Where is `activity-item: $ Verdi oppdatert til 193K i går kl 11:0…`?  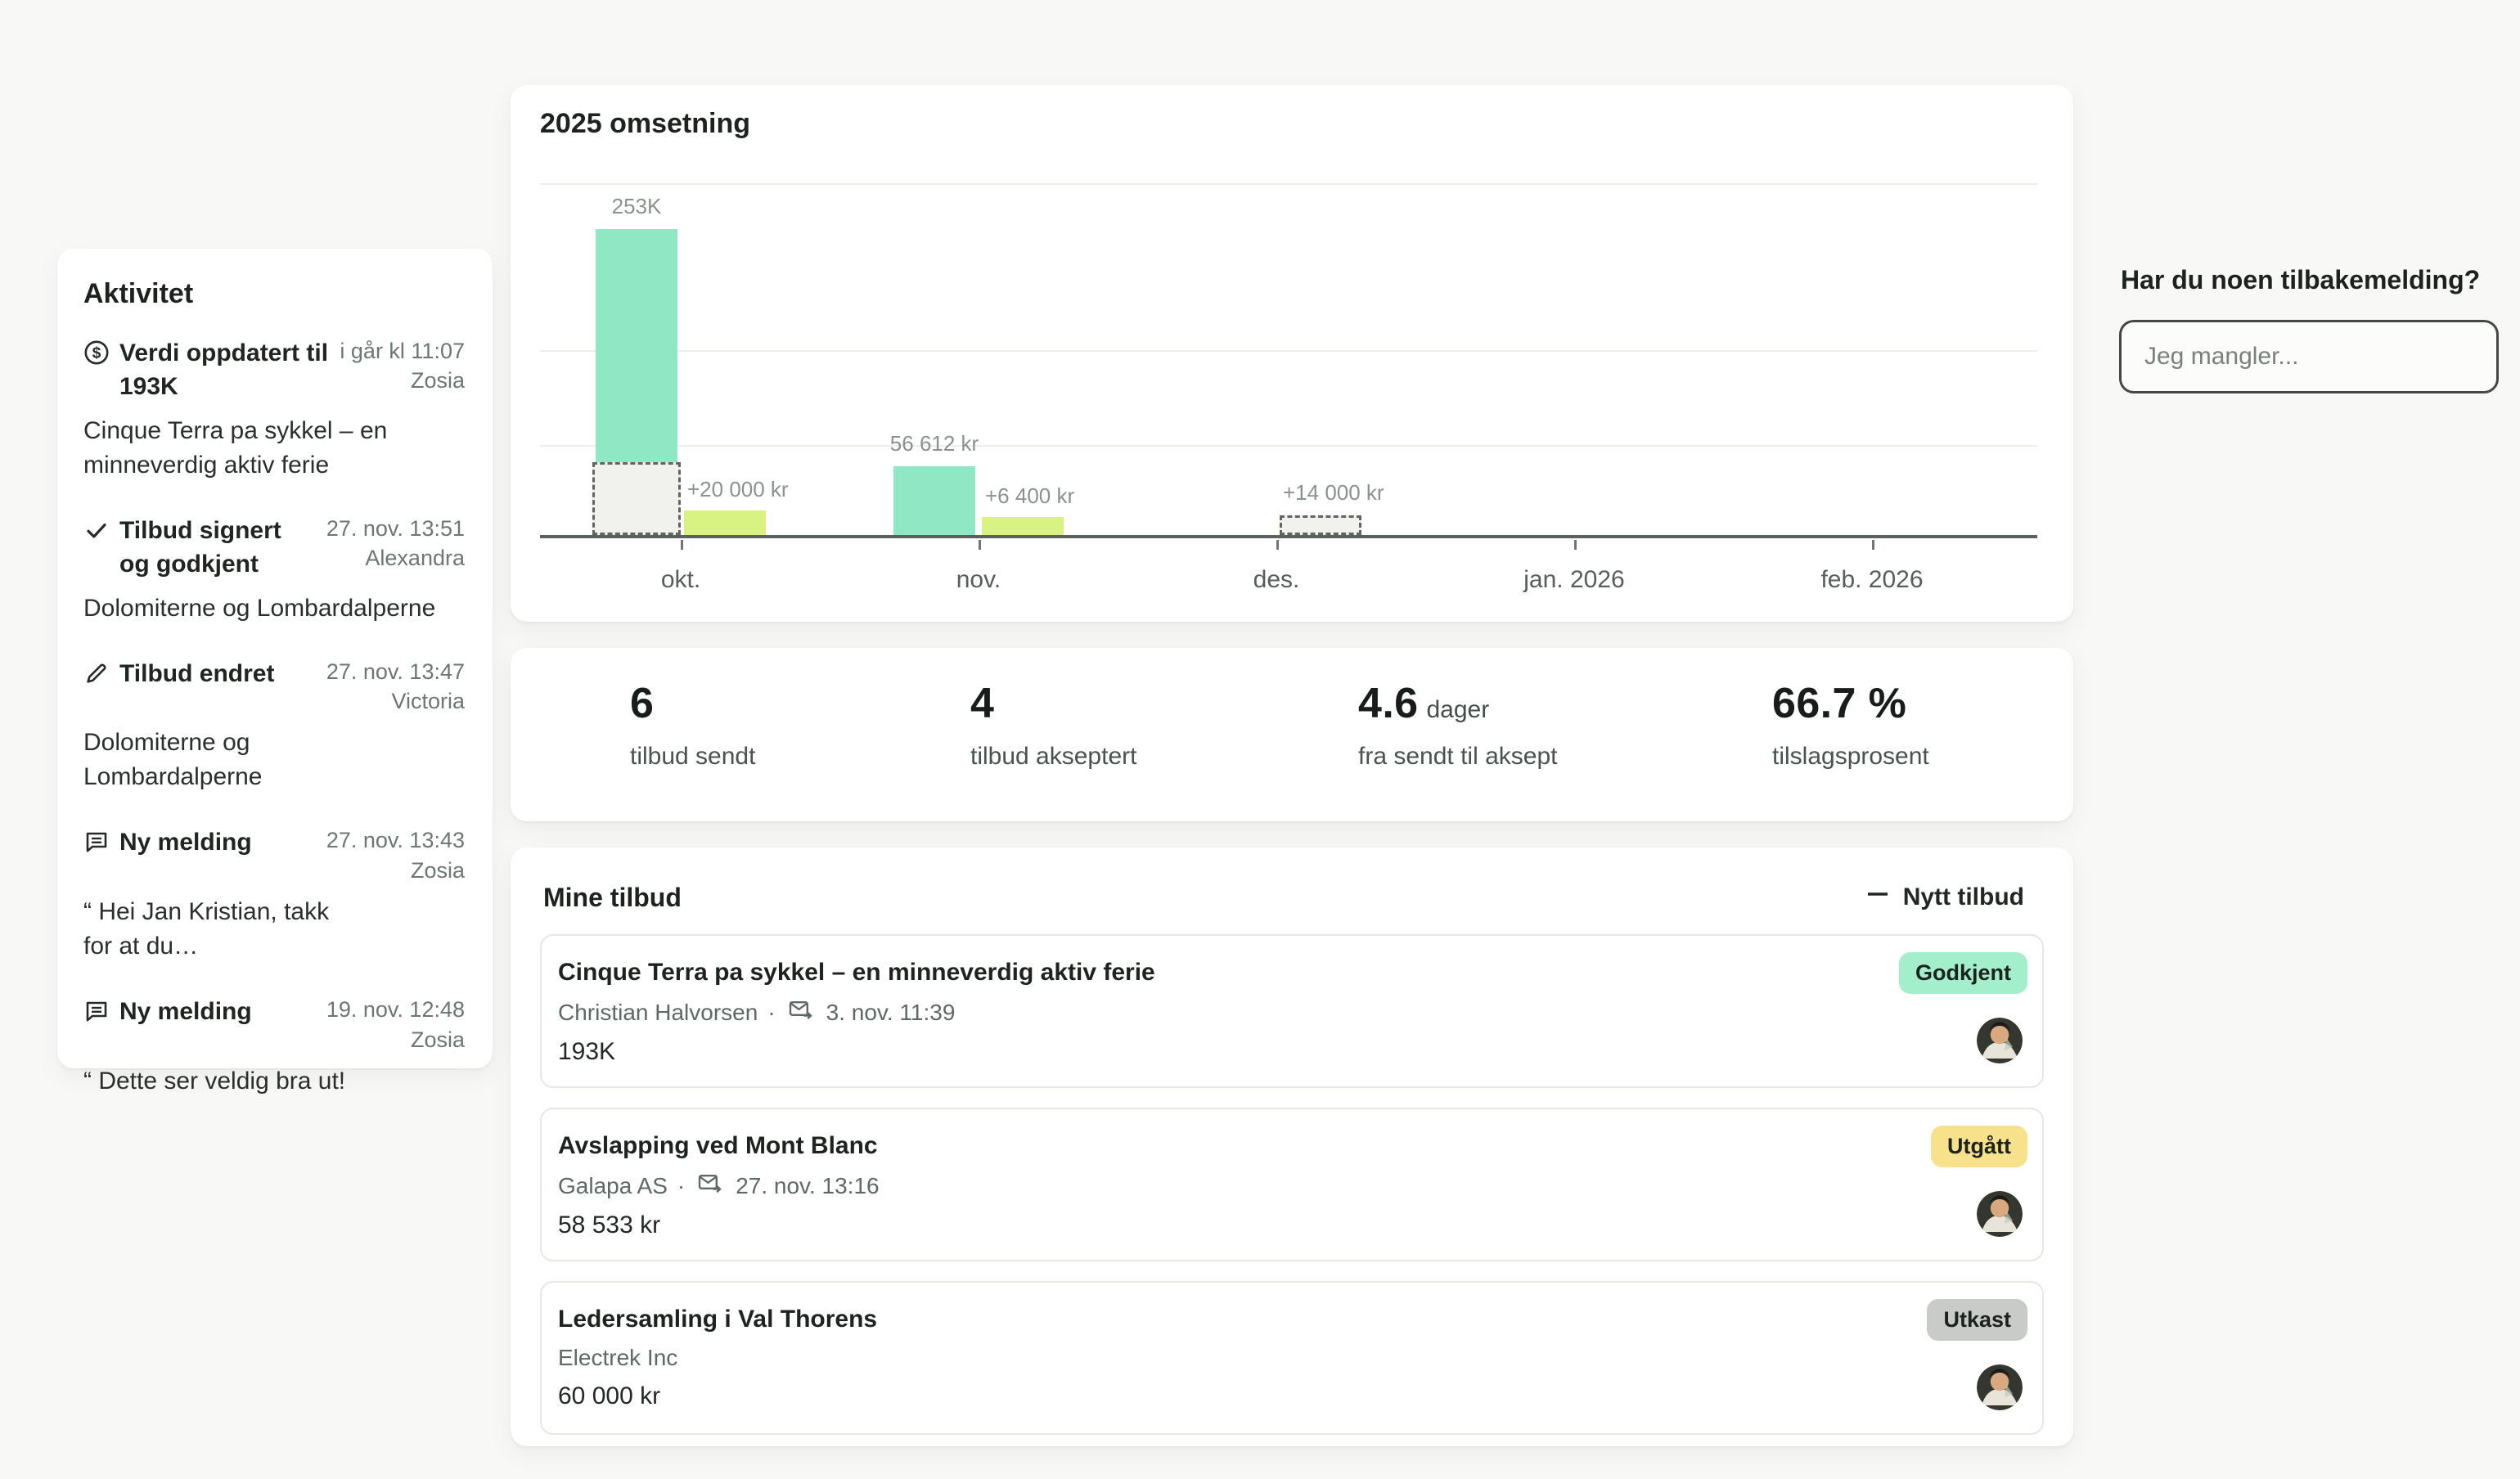 activity-item: $ Verdi oppdatert til 193K i går kl 11:0… is located at coordinates (274, 409).